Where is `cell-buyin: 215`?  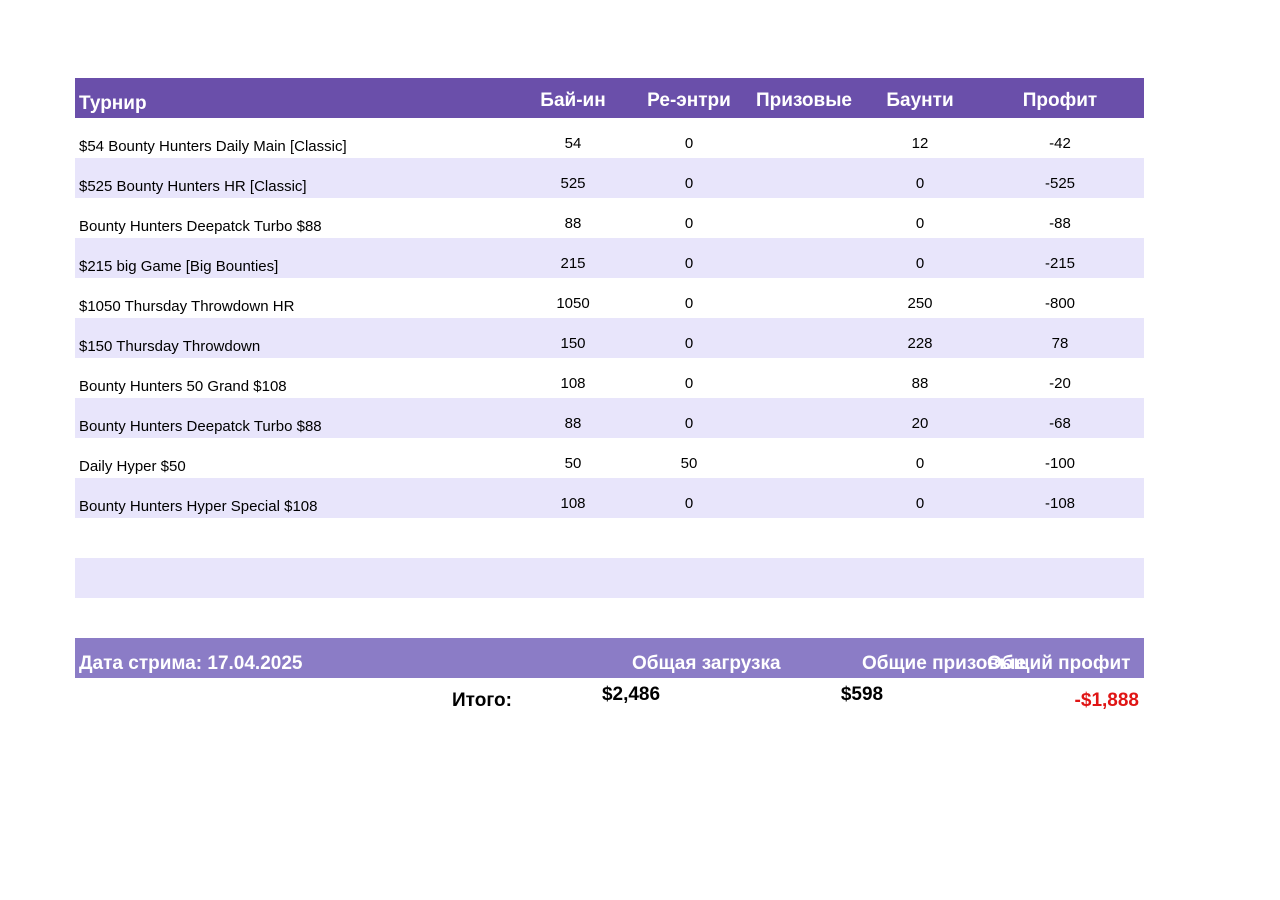 cell-buyin: 215 is located at coordinates (573, 263).